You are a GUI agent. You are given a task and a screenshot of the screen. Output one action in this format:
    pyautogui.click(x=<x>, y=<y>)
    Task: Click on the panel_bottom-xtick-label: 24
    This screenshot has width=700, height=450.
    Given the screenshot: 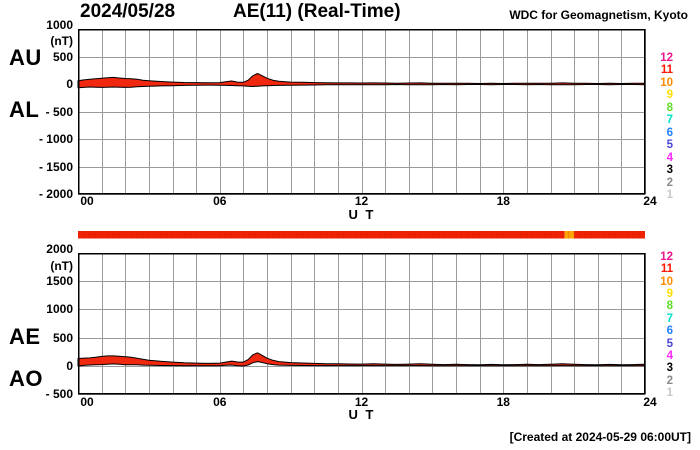 What is the action you would take?
    pyautogui.click(x=650, y=402)
    